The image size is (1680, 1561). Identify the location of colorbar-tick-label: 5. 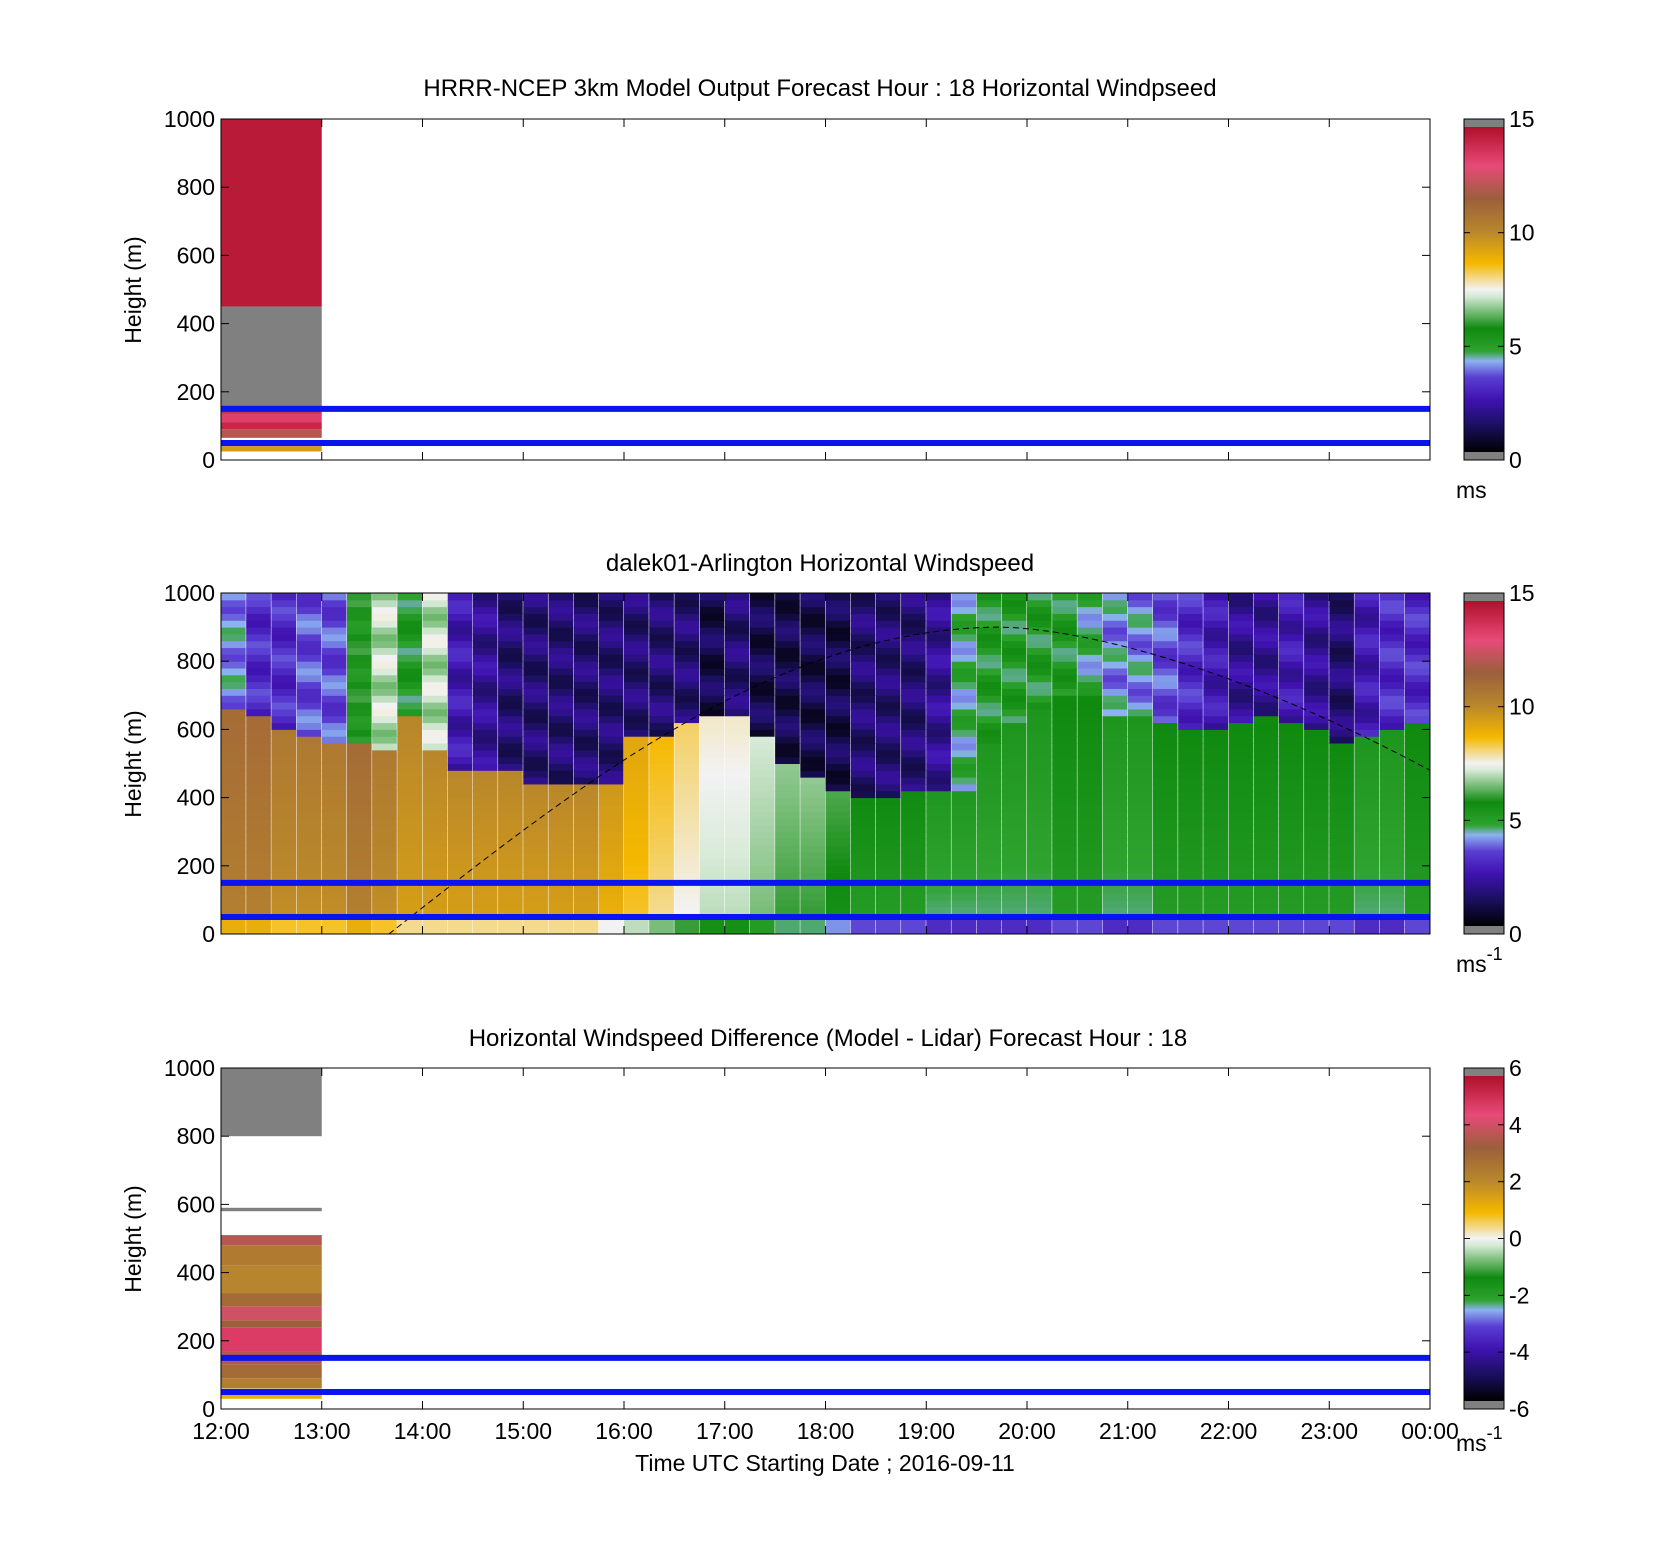
(1515, 346).